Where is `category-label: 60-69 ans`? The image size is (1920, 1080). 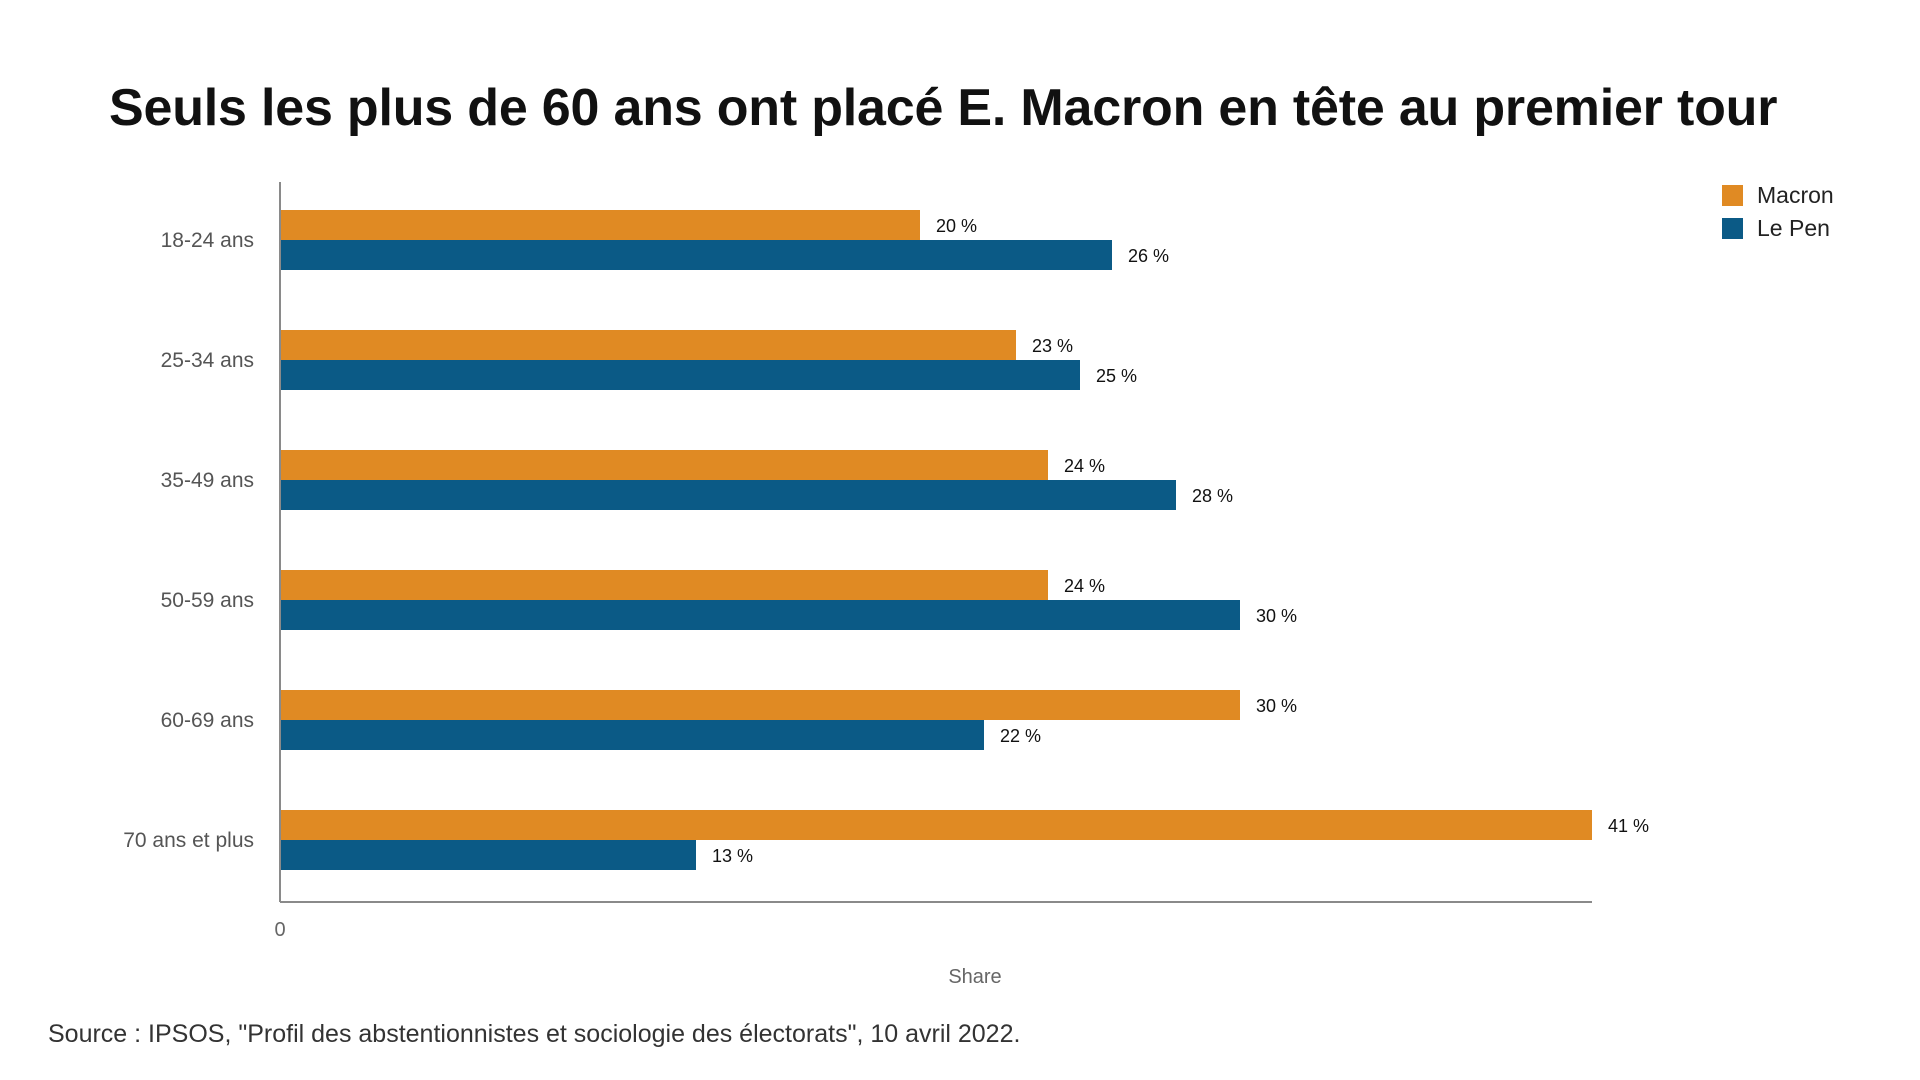
category-label: 60-69 ans is located at coordinates (207, 720).